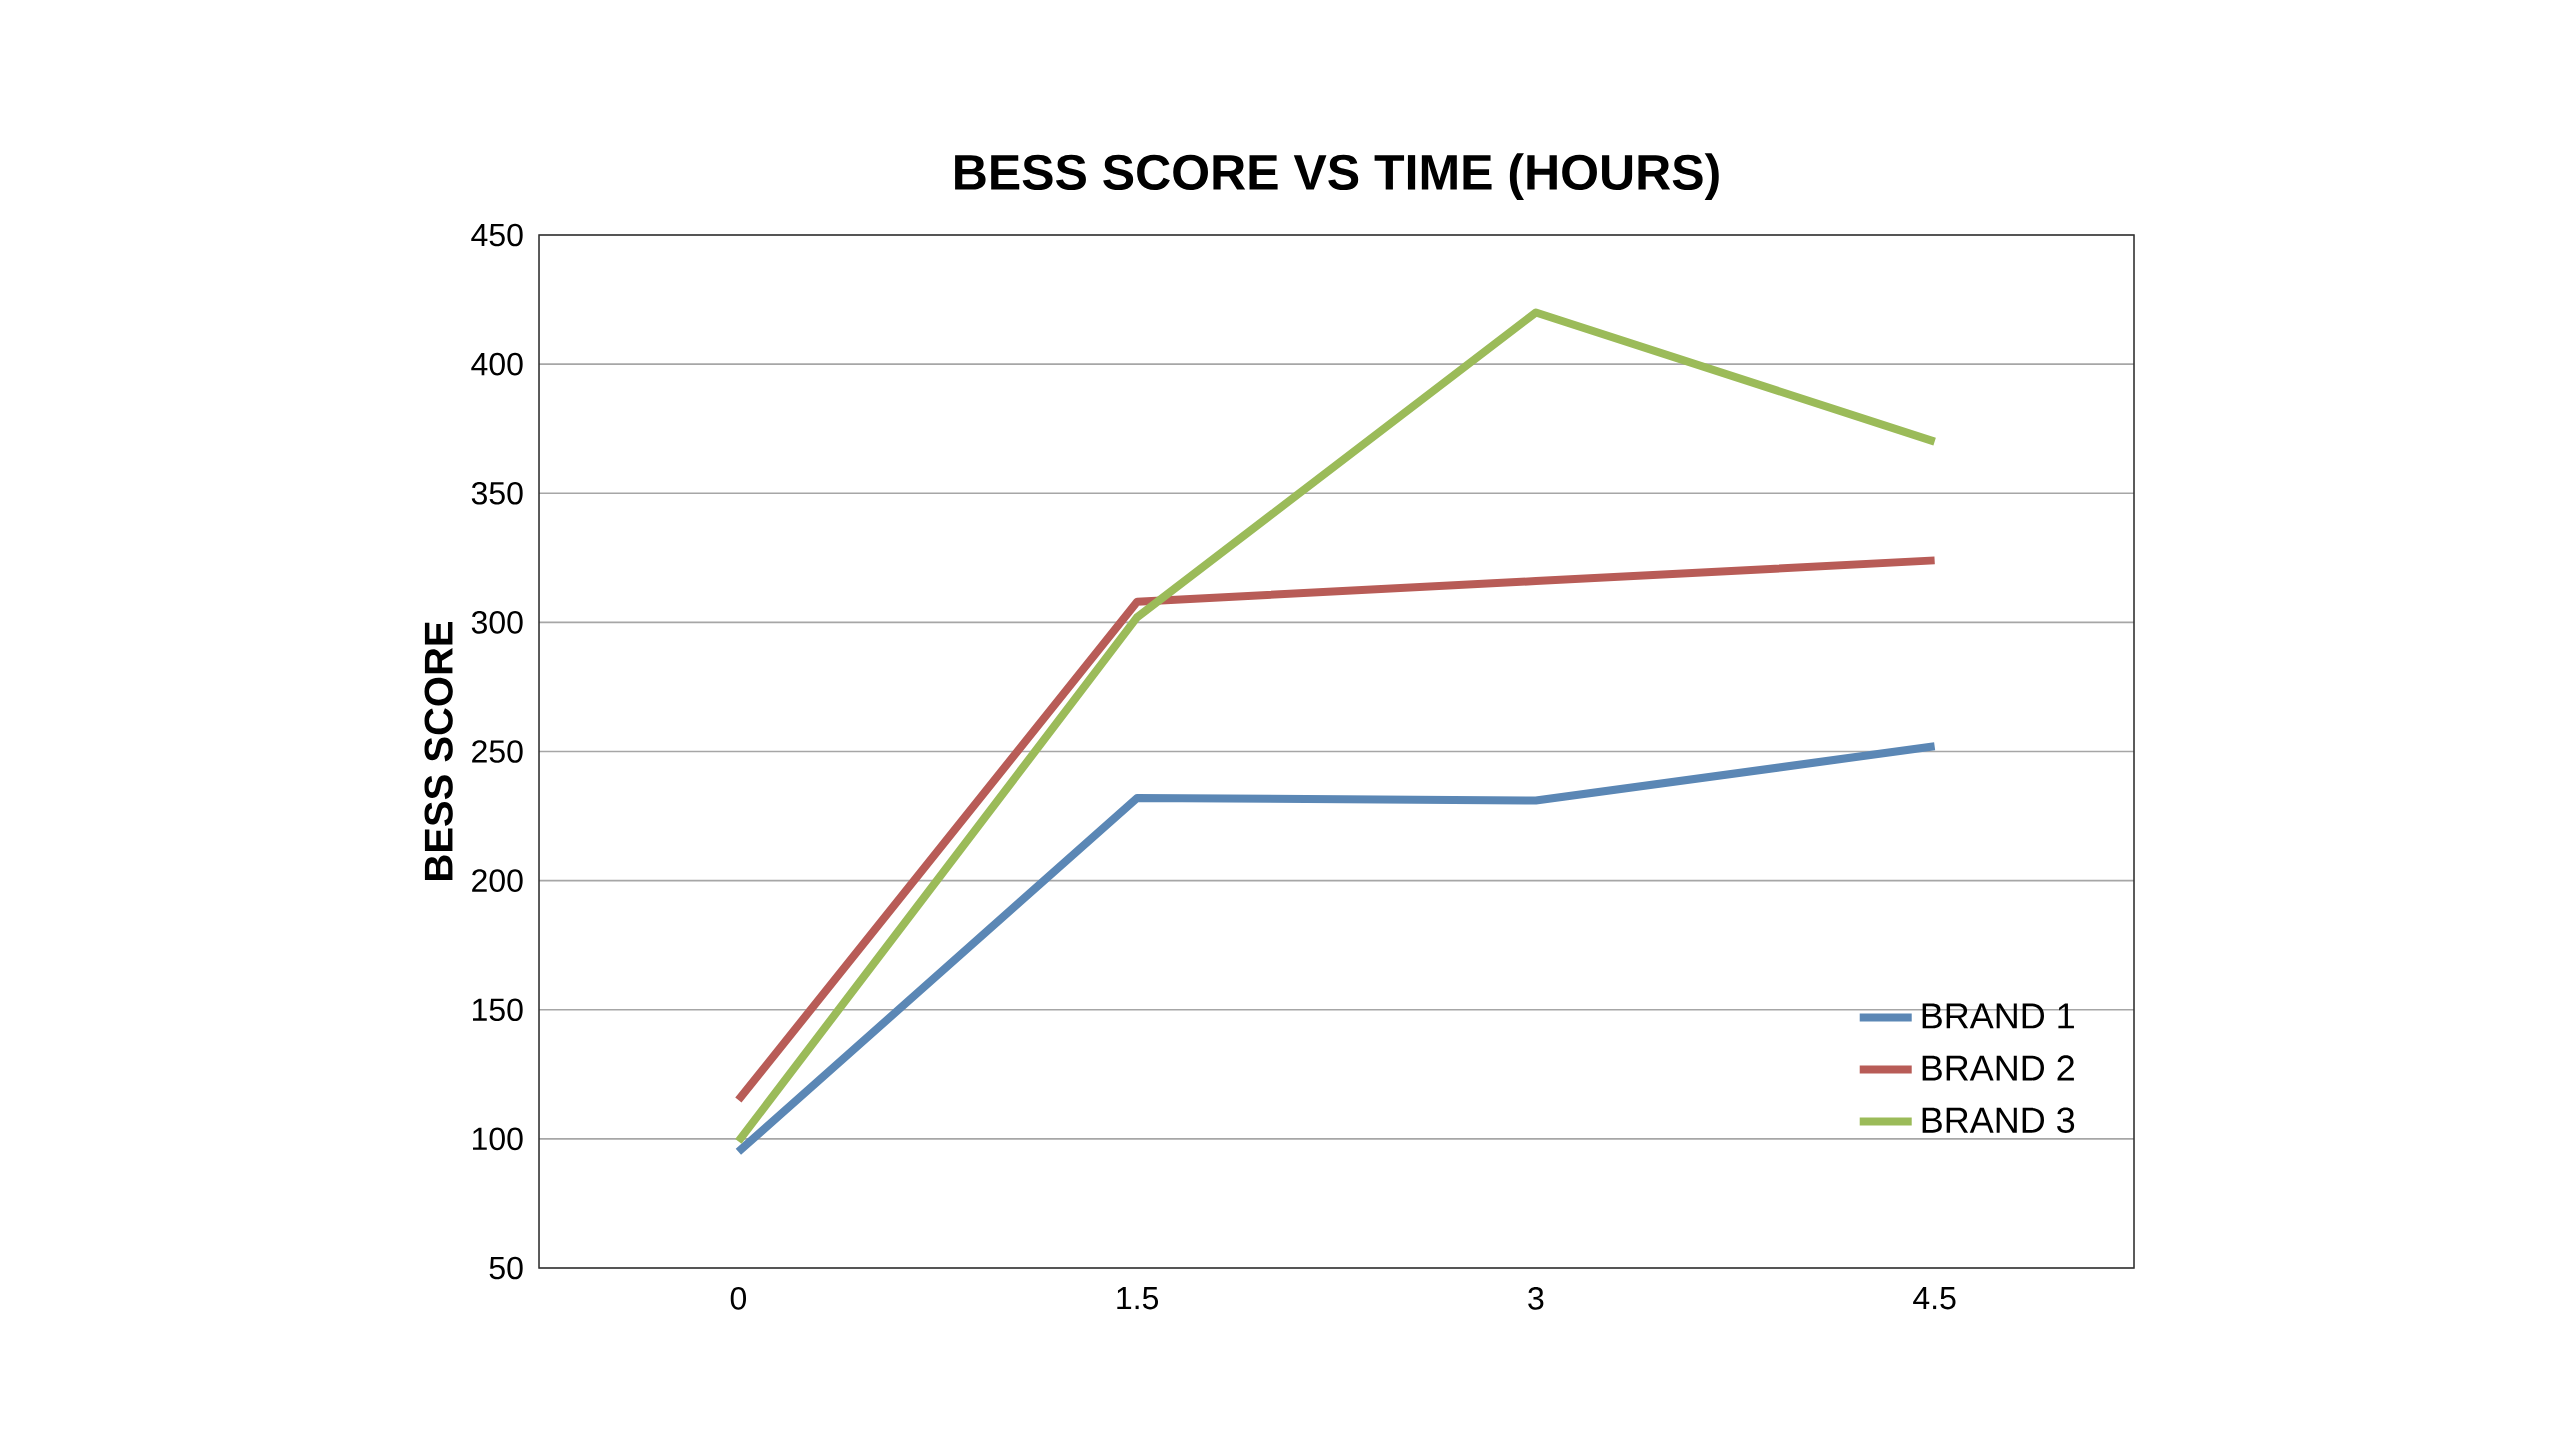  I want to click on y-tick-label: 450, so click(497, 235).